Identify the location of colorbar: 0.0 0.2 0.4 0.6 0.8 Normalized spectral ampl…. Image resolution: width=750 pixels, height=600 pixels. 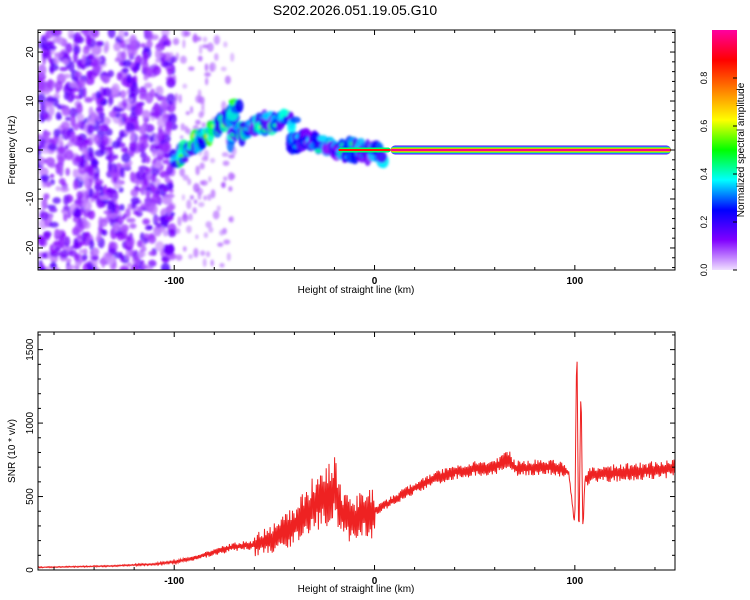
(723, 153).